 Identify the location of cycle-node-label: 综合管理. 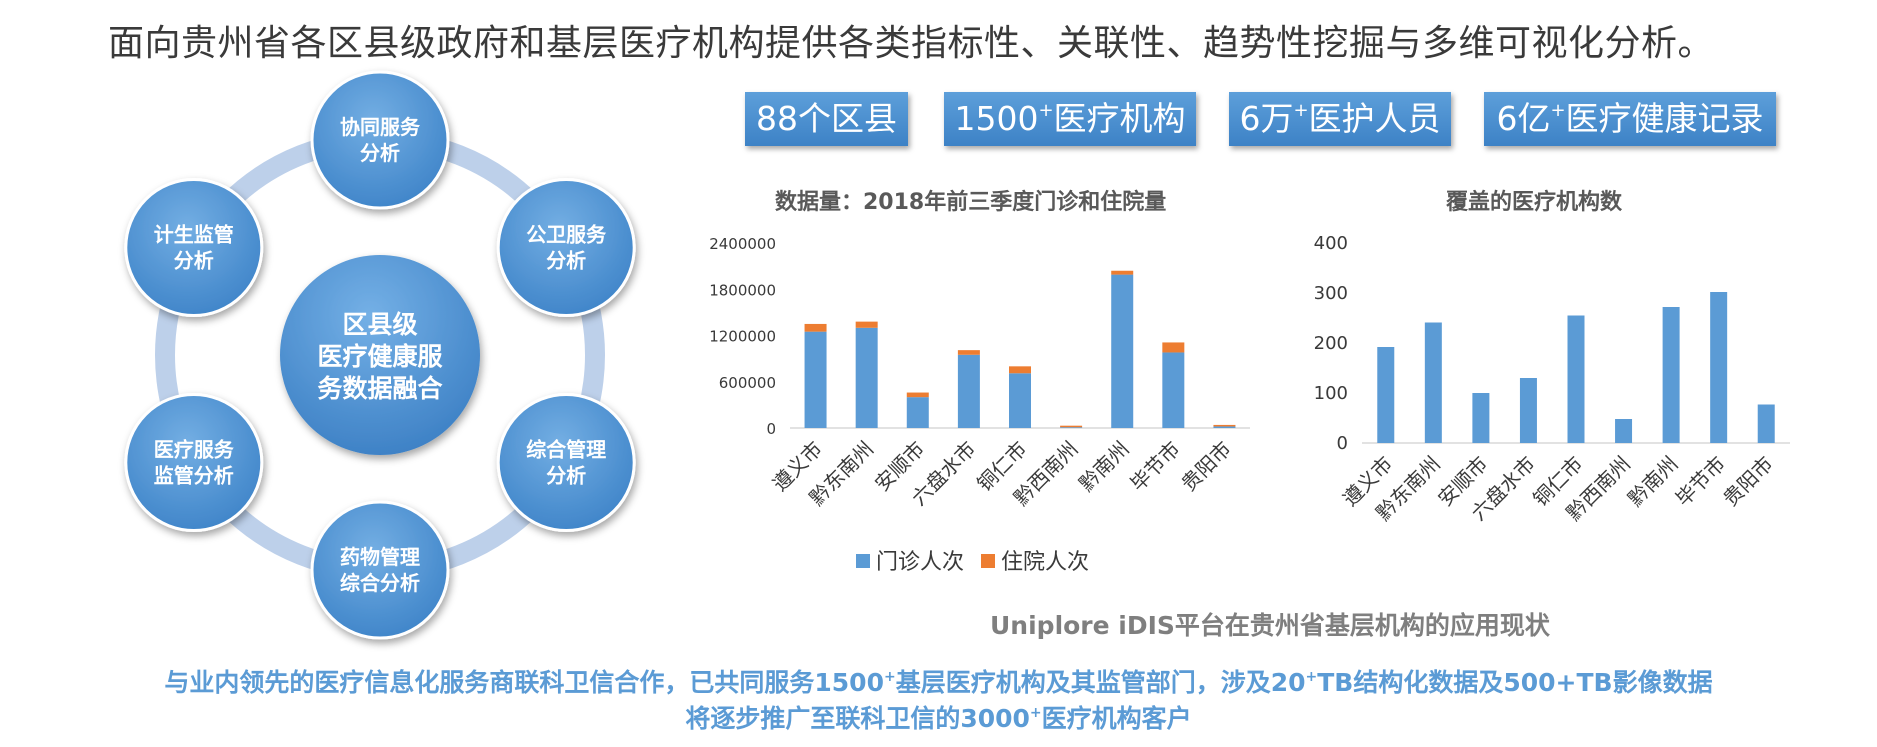
(566, 450).